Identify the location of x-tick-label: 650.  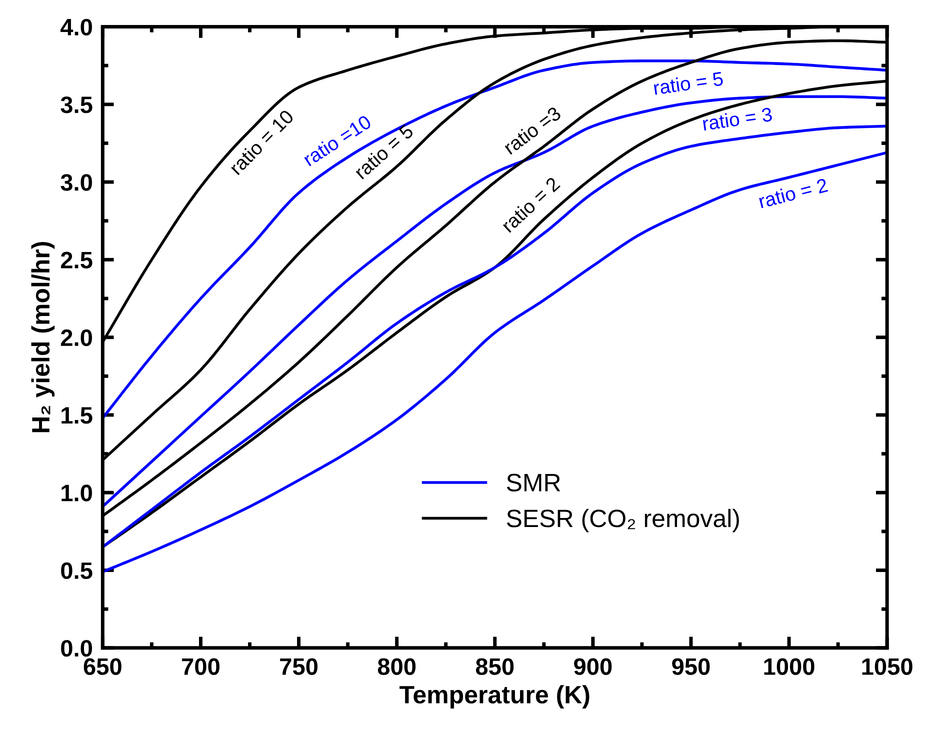
(103, 666).